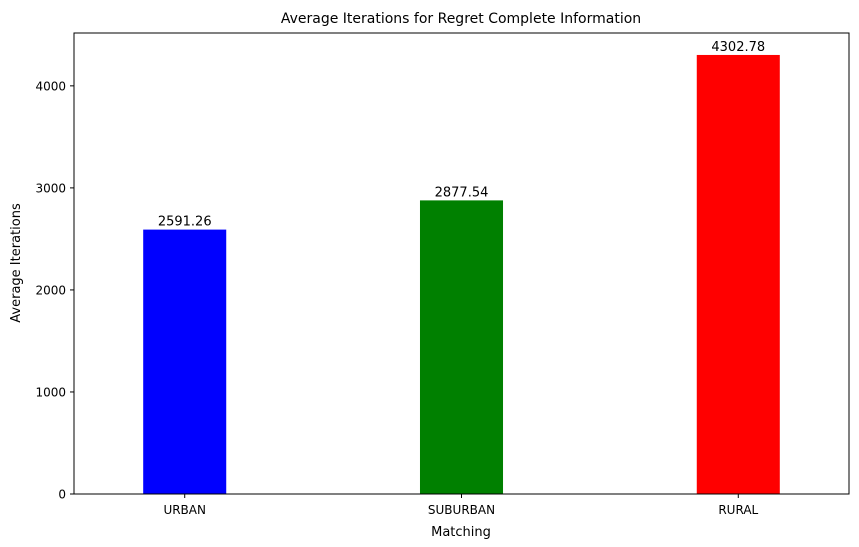 The image size is (859, 547). I want to click on y-axis-ticks: 0 1000 2000 3000 4000, so click(54, 290).